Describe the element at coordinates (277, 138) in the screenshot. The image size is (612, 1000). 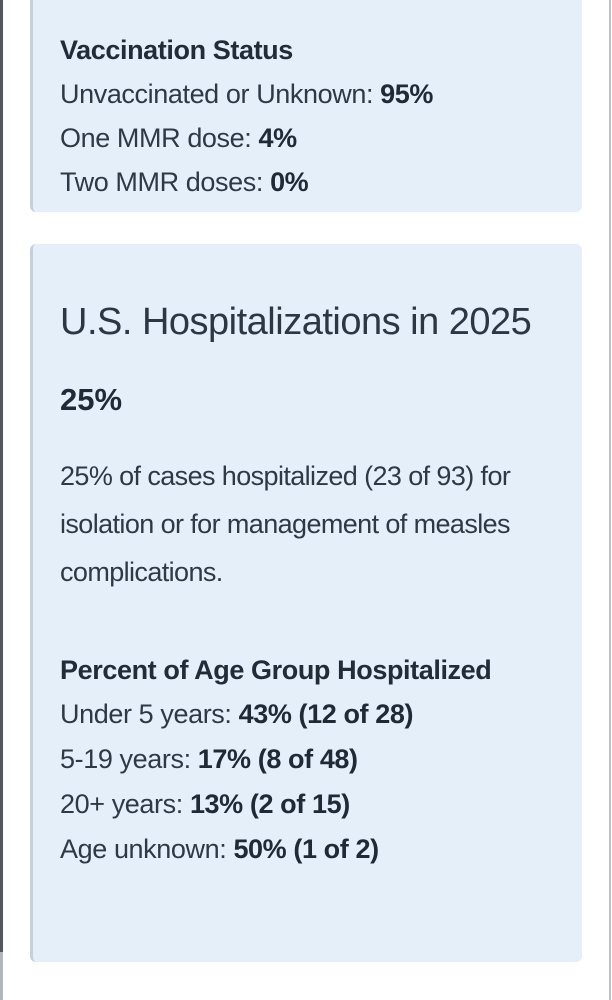
I see `stat-value: 4%` at that location.